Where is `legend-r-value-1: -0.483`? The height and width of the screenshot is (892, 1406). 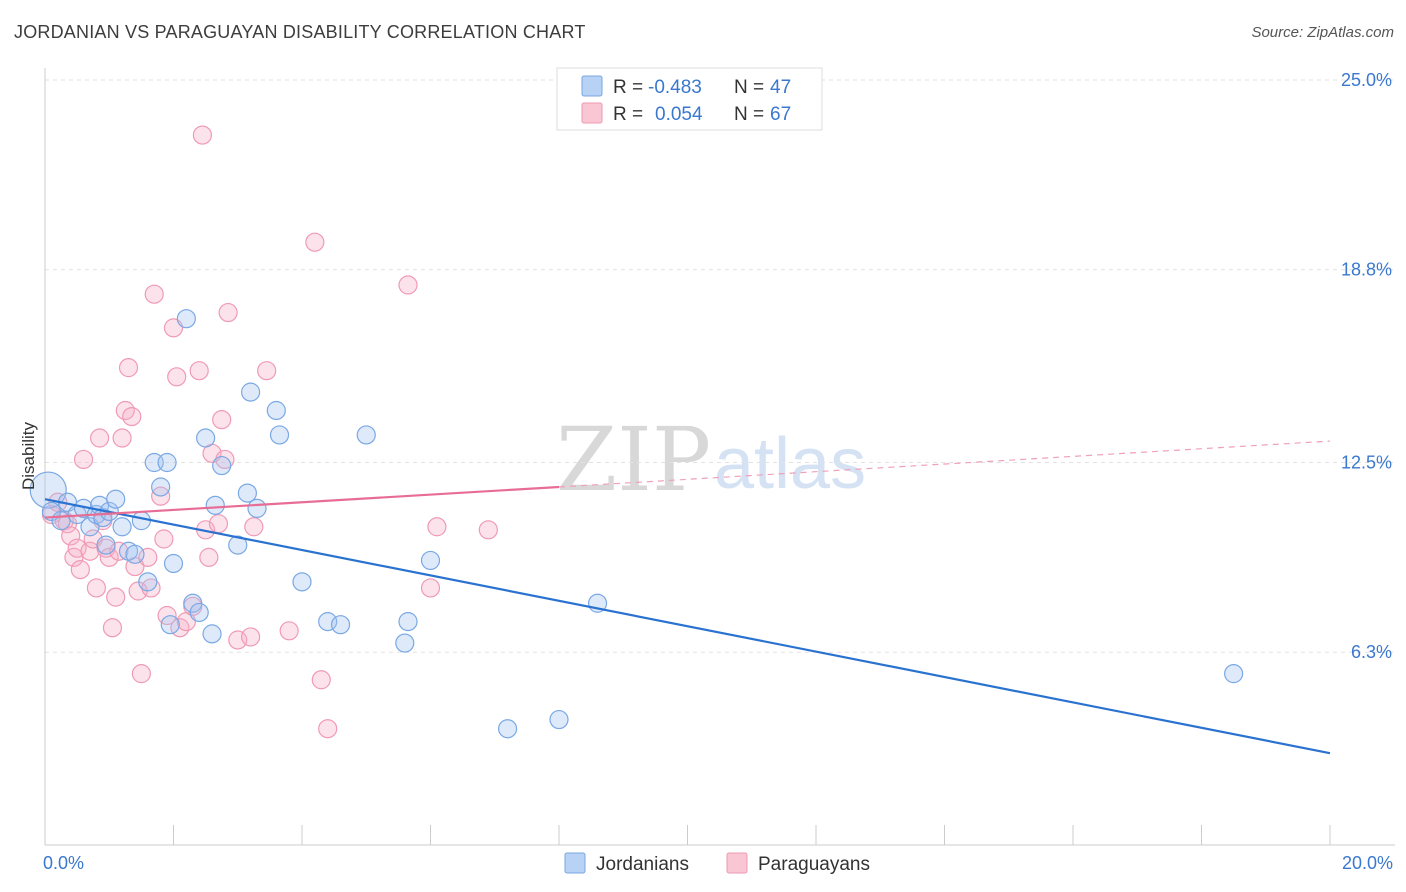
legend-r-value-1: -0.483 is located at coordinates (675, 87).